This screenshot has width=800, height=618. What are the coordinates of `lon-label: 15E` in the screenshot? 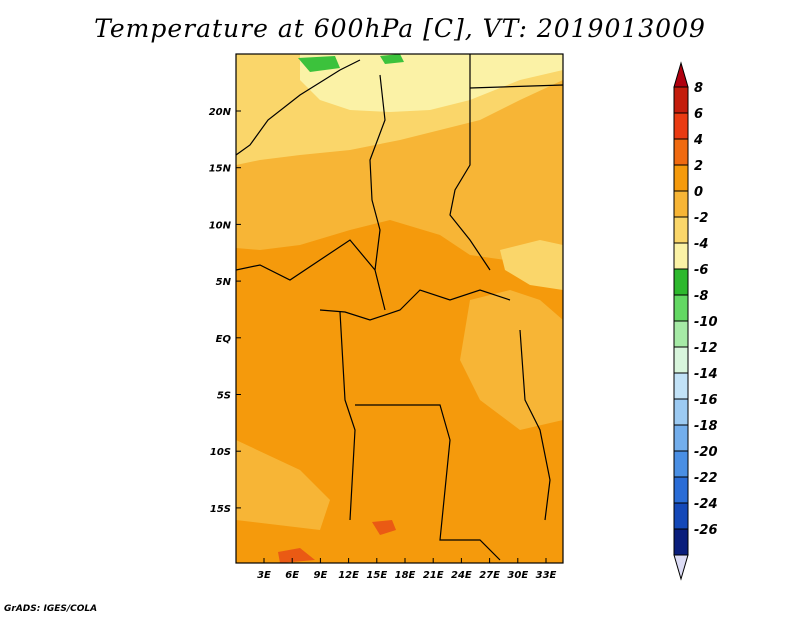 It's located at (376, 575).